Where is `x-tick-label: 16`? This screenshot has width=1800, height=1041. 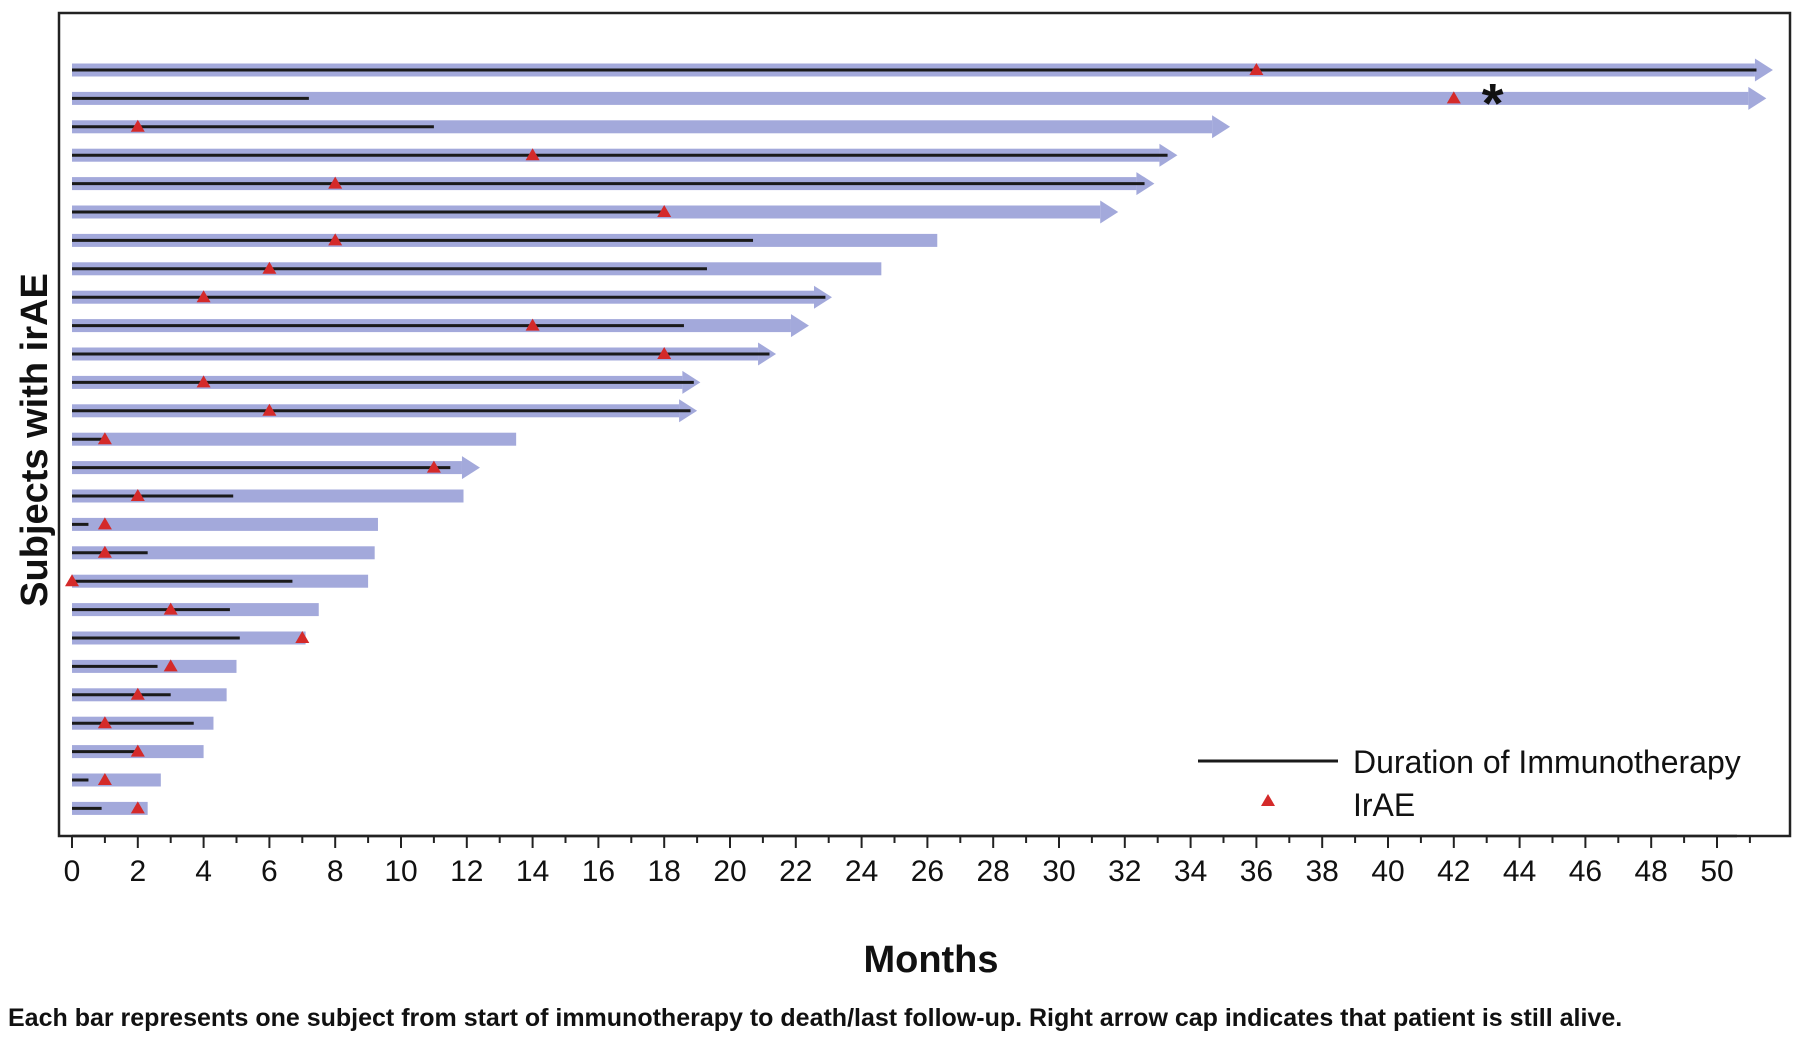 x-tick-label: 16 is located at coordinates (598, 871).